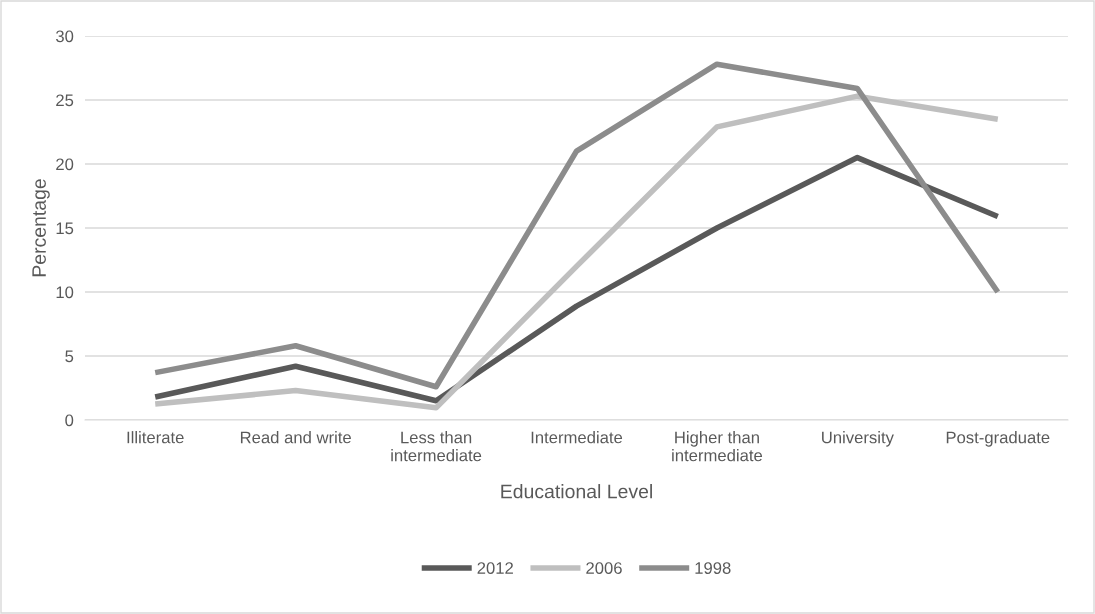  I want to click on y-tick-label: 5, so click(69, 356).